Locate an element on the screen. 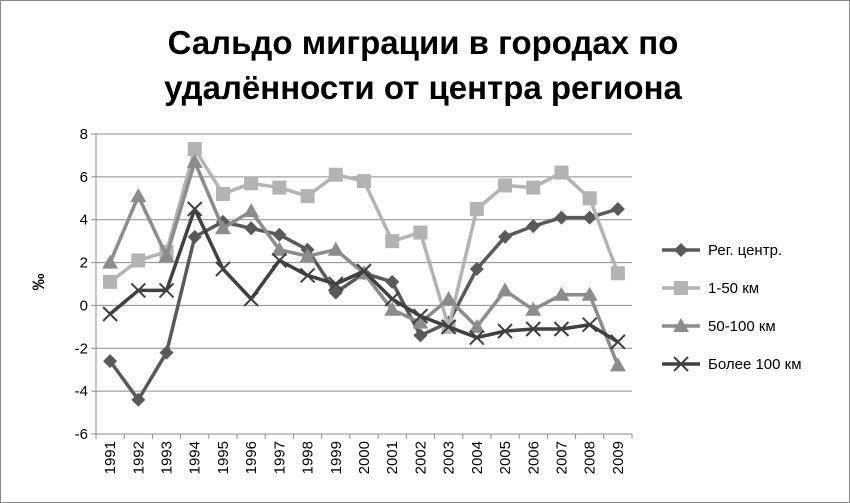 The image size is (850, 503). series-1-point-2005 is located at coordinates (505, 236).